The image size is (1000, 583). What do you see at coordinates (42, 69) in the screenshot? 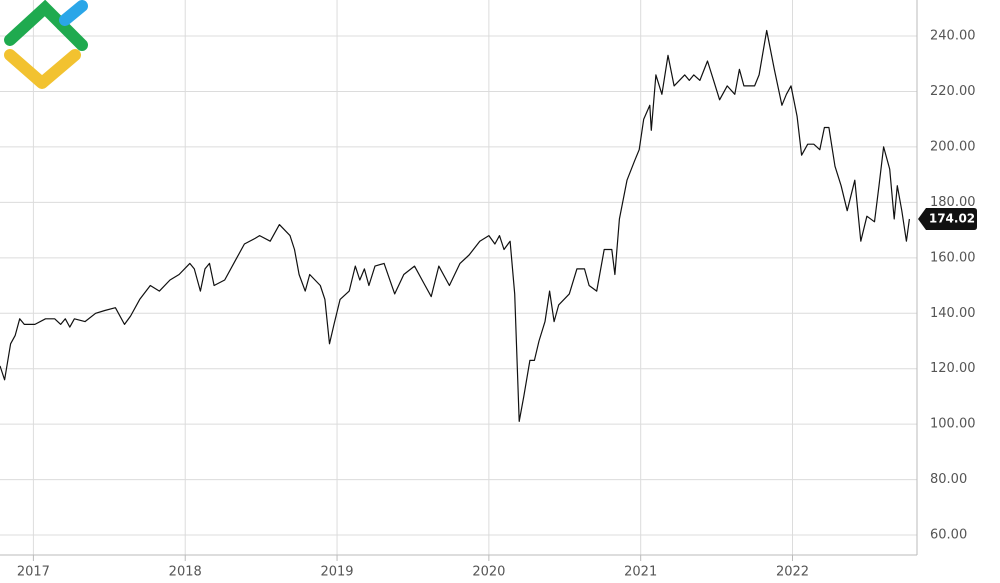
I see `logo-yellow` at bounding box center [42, 69].